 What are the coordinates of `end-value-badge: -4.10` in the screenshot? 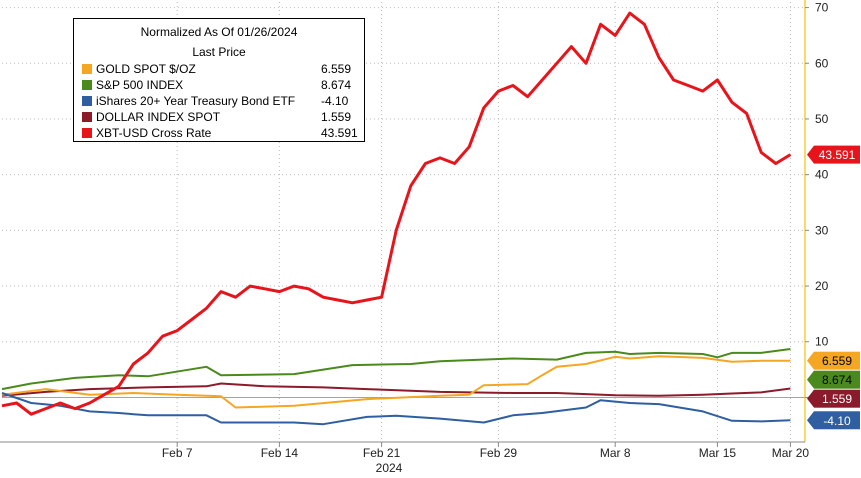 It's located at (833, 420).